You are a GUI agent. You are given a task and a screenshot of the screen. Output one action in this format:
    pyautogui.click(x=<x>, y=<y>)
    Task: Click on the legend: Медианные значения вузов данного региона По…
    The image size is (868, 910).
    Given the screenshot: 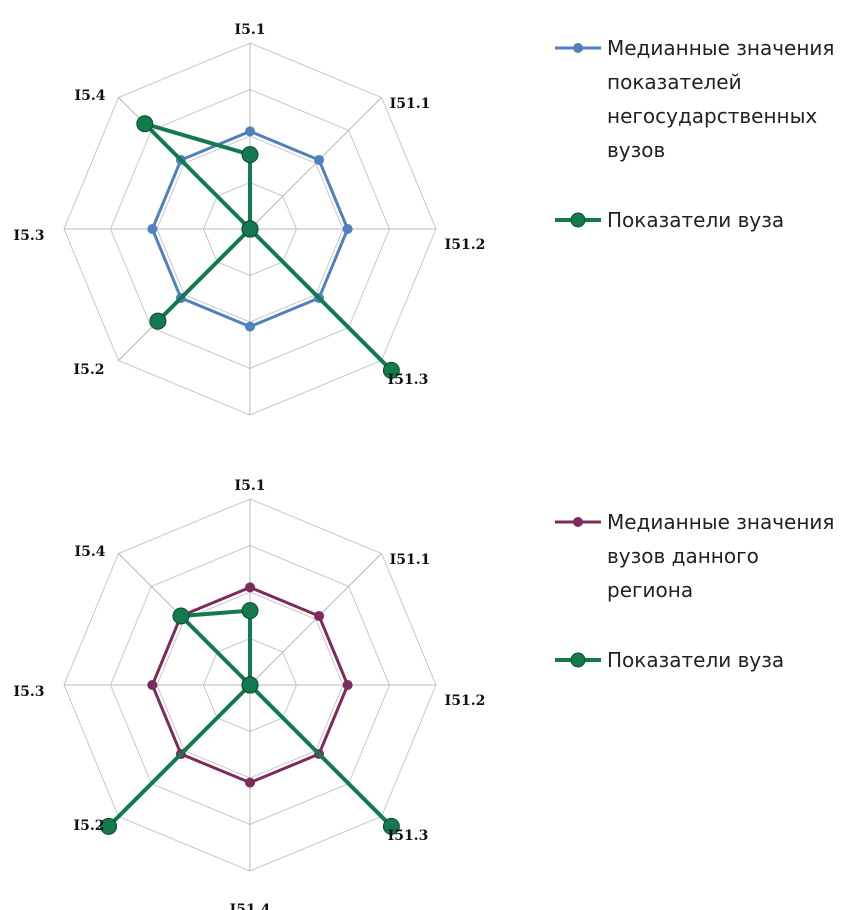 What is the action you would take?
    pyautogui.click(x=694, y=591)
    